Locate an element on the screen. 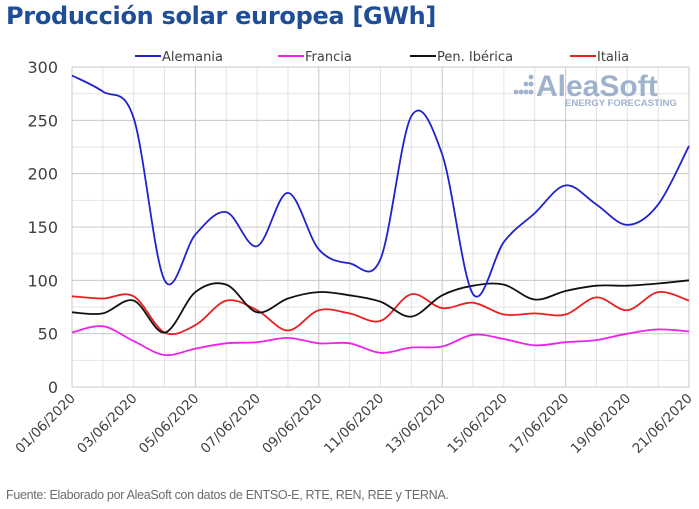  x-tick-label: 11/06/2020 is located at coordinates (354, 424).